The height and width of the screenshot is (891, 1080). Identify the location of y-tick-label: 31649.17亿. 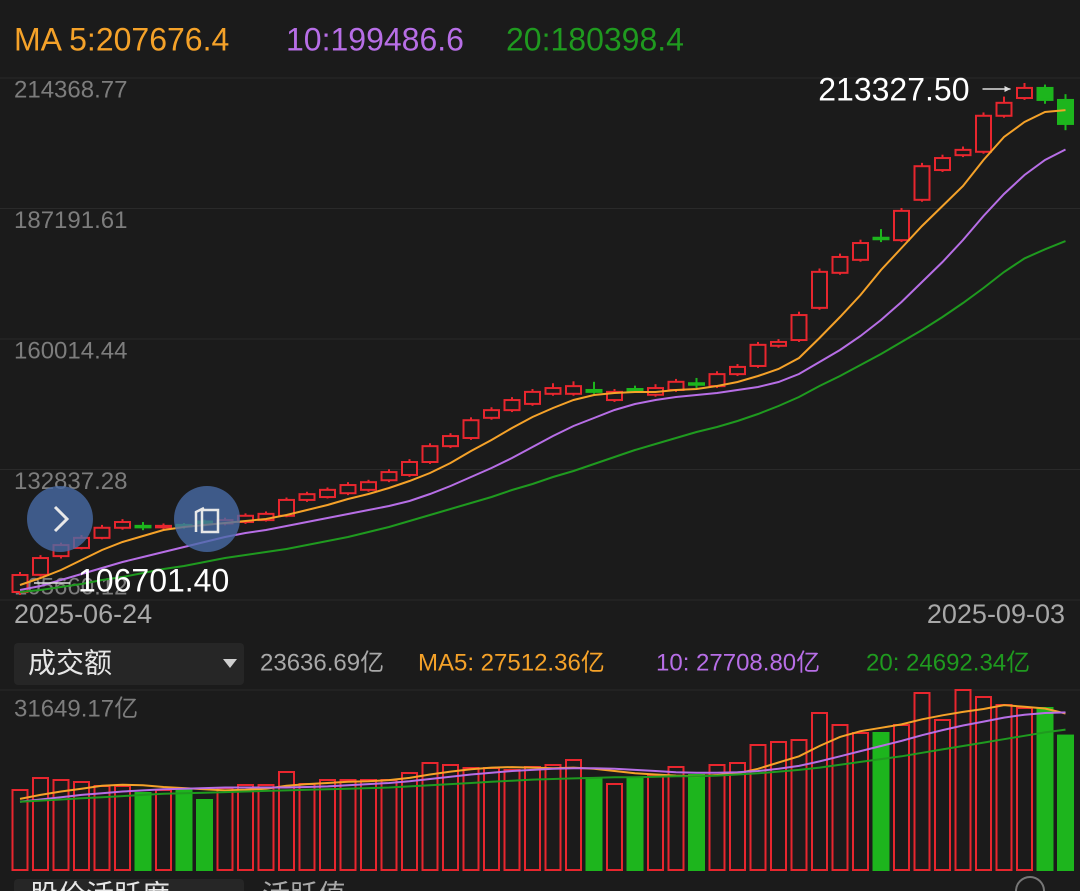
(76, 708).